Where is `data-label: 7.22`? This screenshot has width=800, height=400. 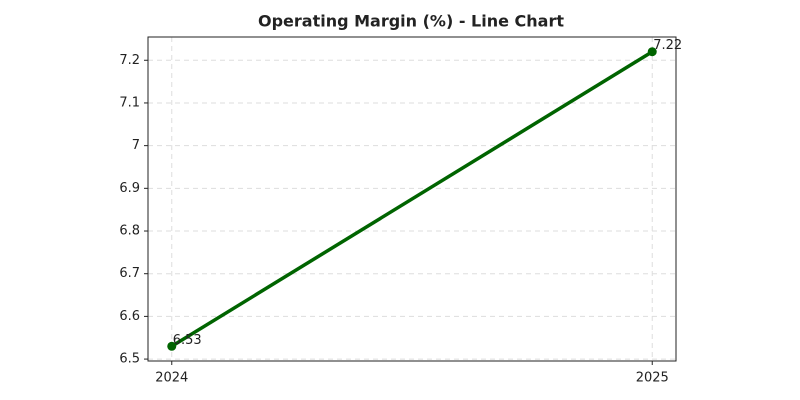 data-label: 7.22 is located at coordinates (667, 45).